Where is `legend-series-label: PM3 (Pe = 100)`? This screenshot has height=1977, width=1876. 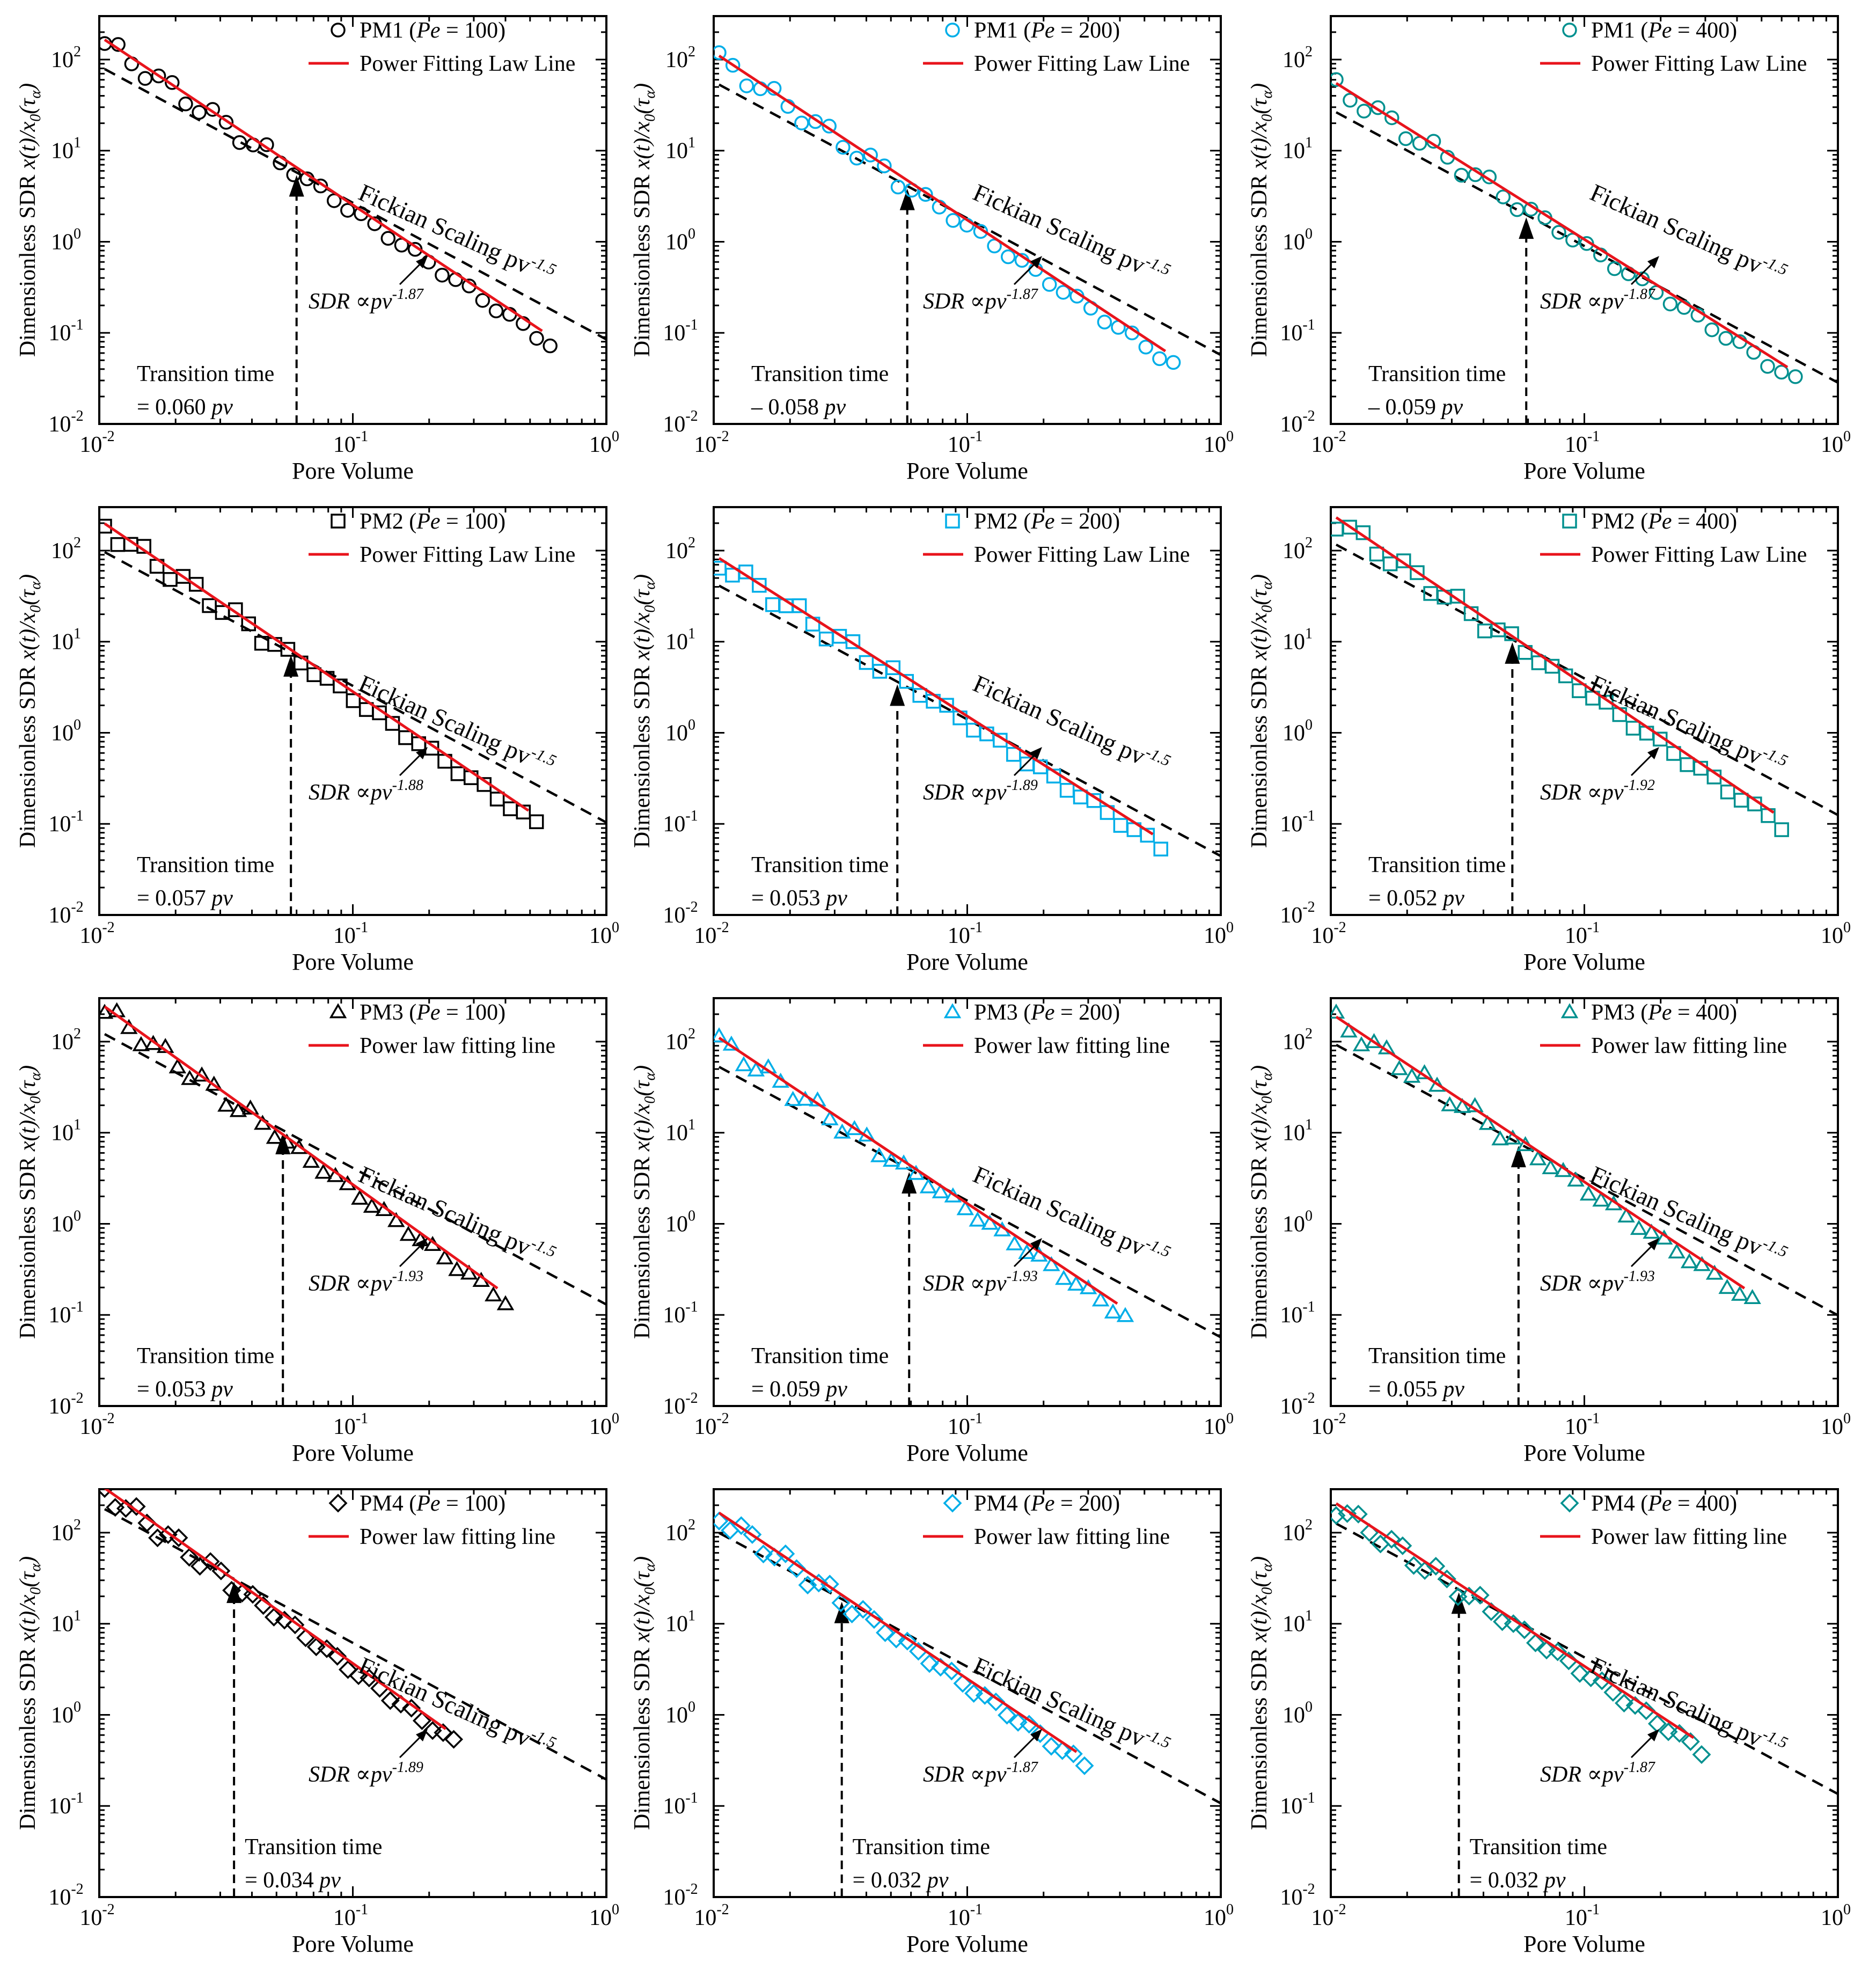
legend-series-label: PM3 (Pe = 100) is located at coordinates (432, 1012).